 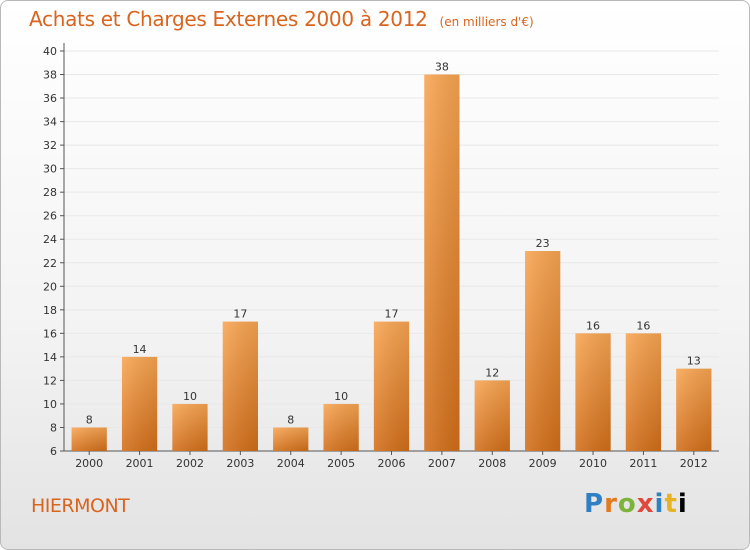 I want to click on value-label-2001: 14, so click(x=140, y=349).